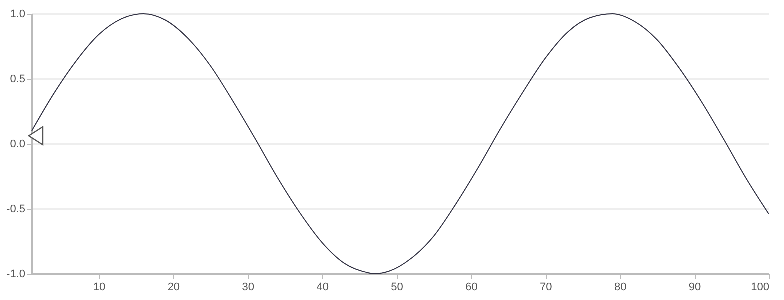 The width and height of the screenshot is (784, 300). Describe the element at coordinates (620, 288) in the screenshot. I see `x-tick-label: 80` at that location.